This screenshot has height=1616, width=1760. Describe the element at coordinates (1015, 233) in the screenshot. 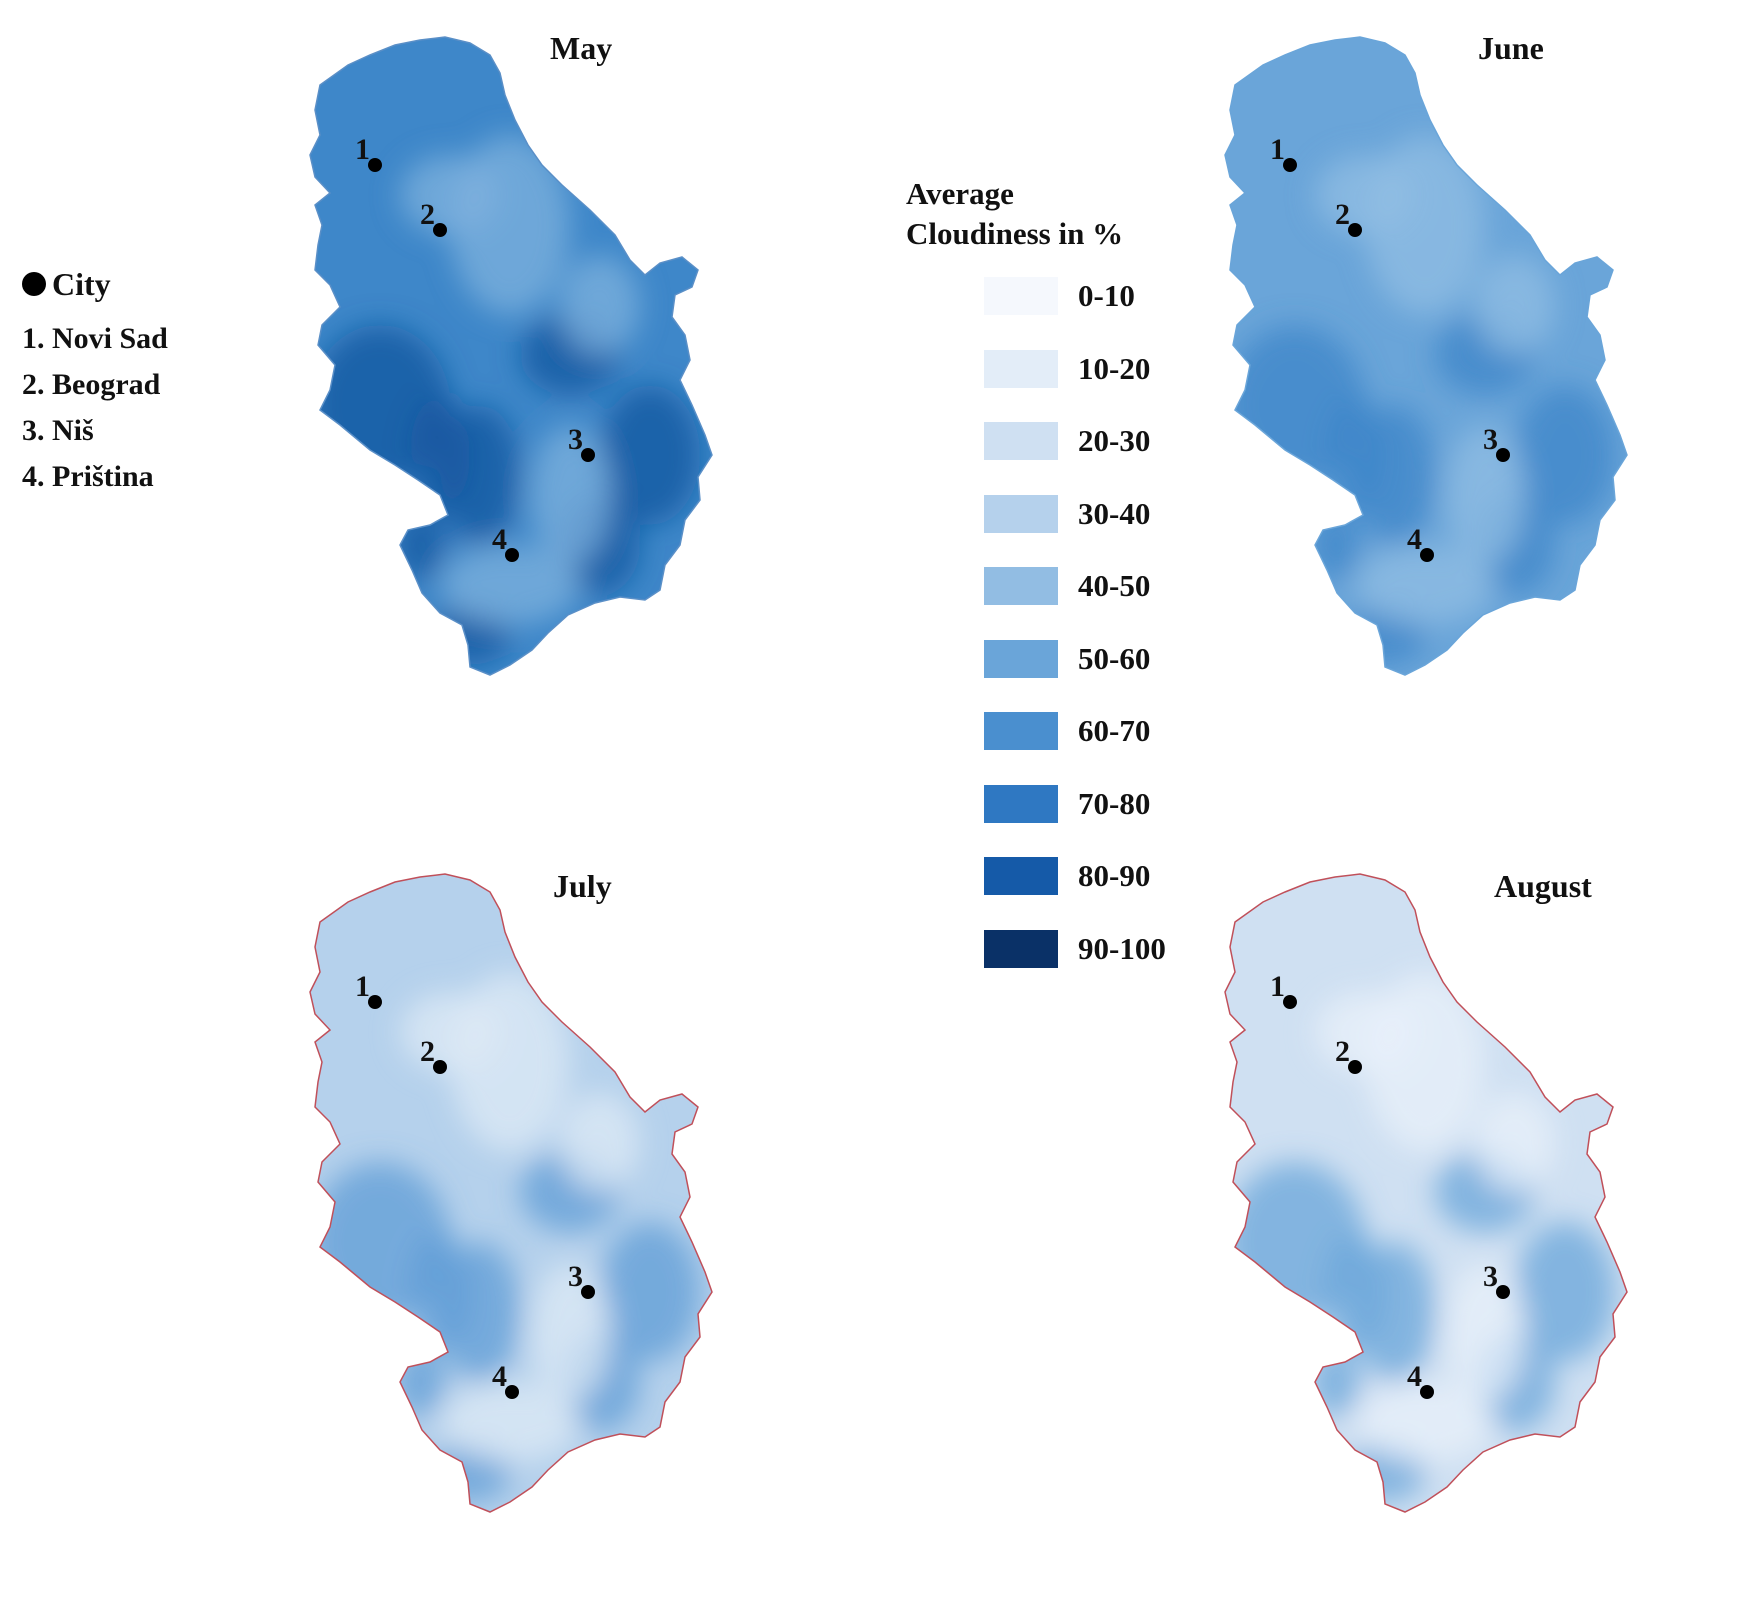

I see `legend-title-line2: Cloudiness in %` at that location.